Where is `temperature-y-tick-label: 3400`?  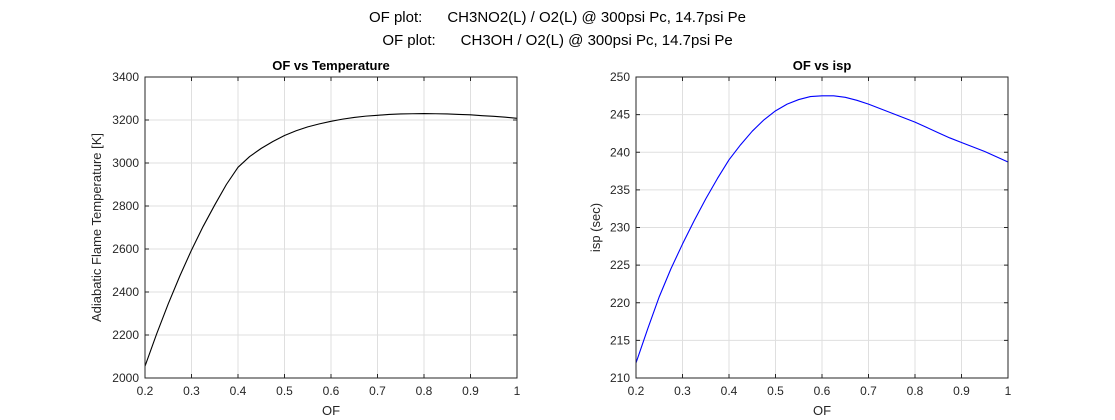 temperature-y-tick-label: 3400 is located at coordinates (125, 77).